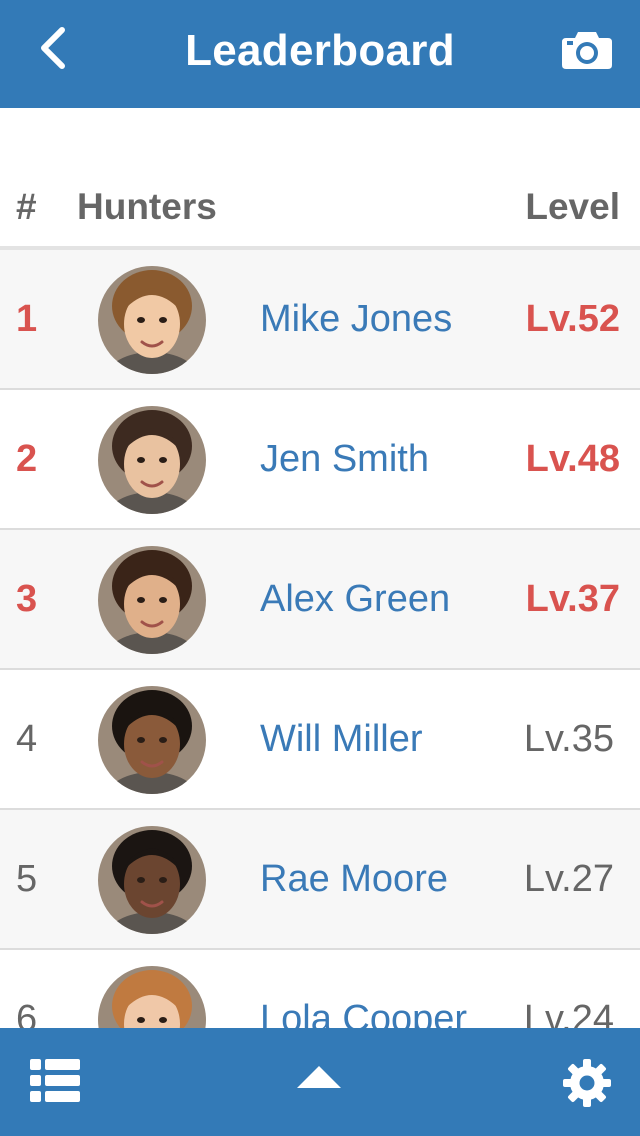 This screenshot has height=1136, width=640. I want to click on table-row: 1 Mike Jones Lv.52, so click(320, 320).